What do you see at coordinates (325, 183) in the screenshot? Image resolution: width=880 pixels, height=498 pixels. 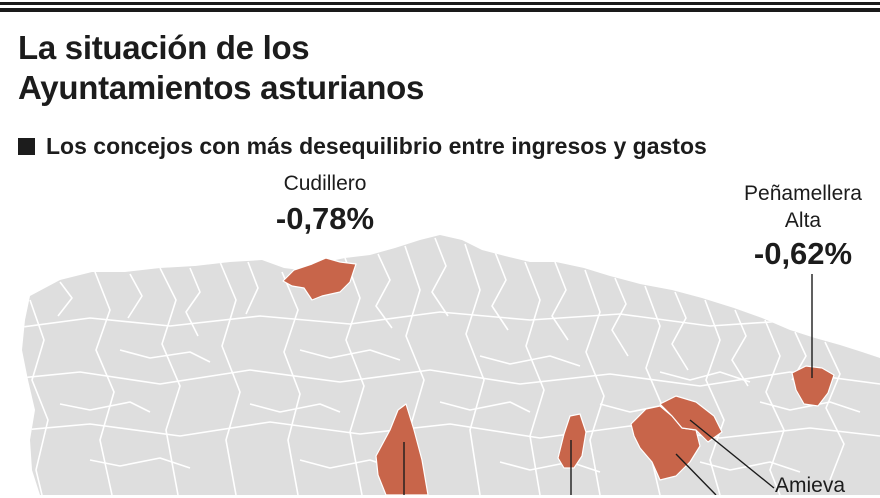 I see `label-cudillero-name: Cudillero` at bounding box center [325, 183].